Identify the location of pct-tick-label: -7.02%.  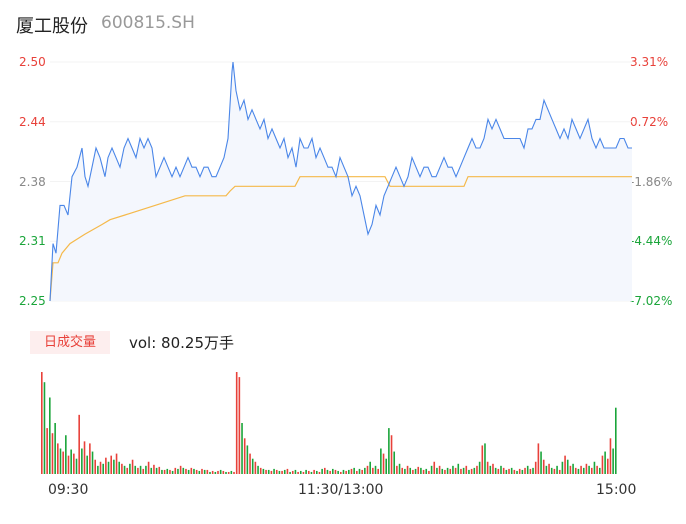
(651, 301).